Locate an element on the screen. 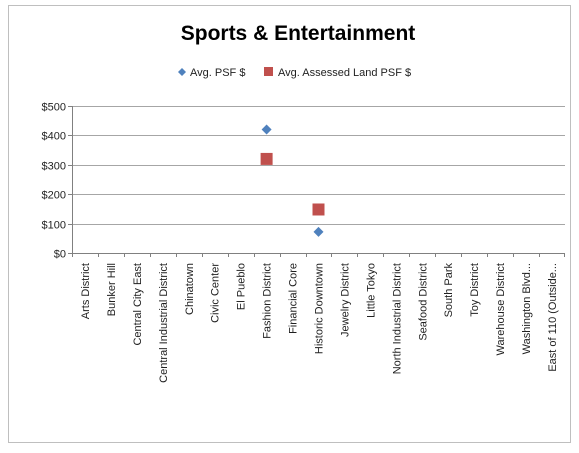 The image size is (579, 453). legend-label-avg-assessed: Avg. Assessed Land PSF $ is located at coordinates (344, 73).